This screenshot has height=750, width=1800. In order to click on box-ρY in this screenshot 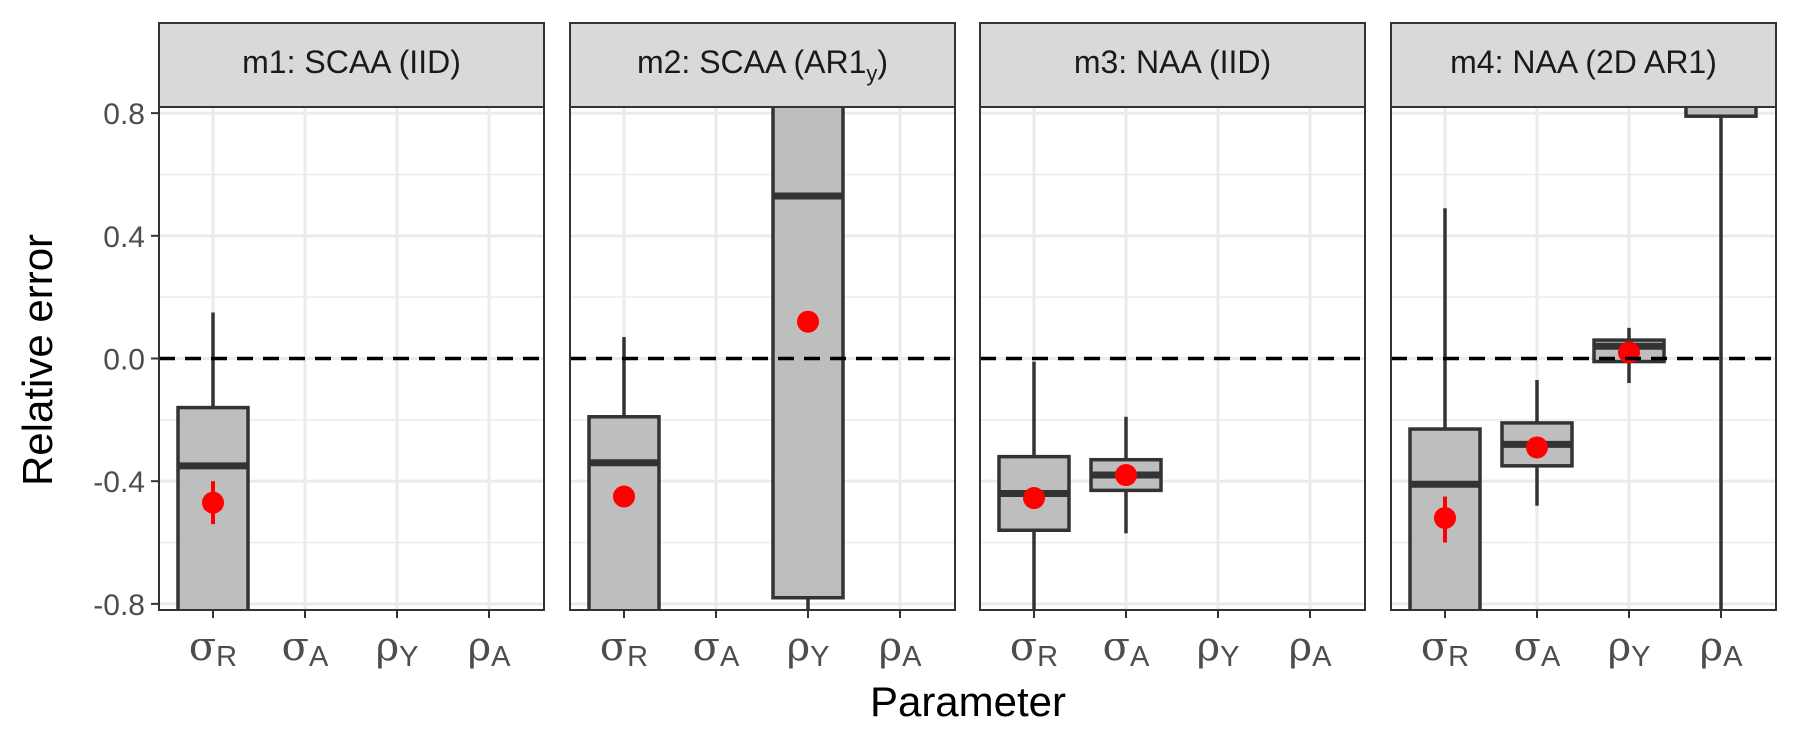, I will do `click(808, 358)`.